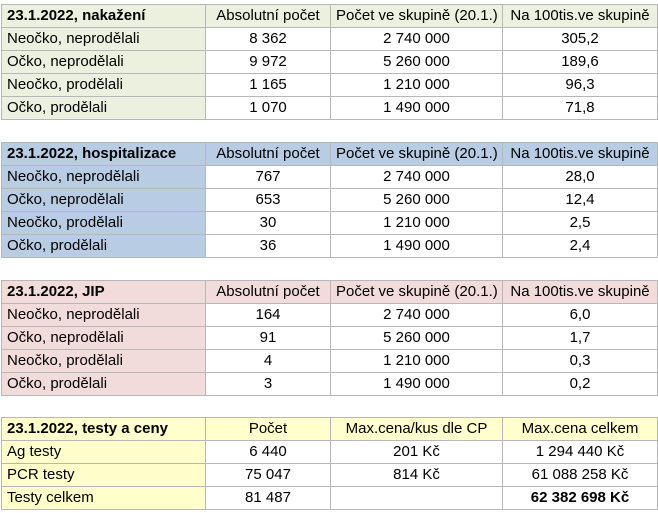  I want to click on row-label: Testy celkem, so click(103, 498).